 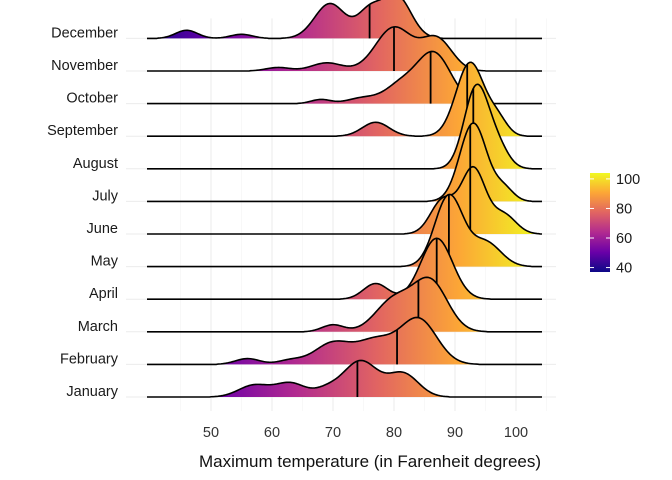 What do you see at coordinates (103, 294) in the screenshot?
I see `month-label-april: April` at bounding box center [103, 294].